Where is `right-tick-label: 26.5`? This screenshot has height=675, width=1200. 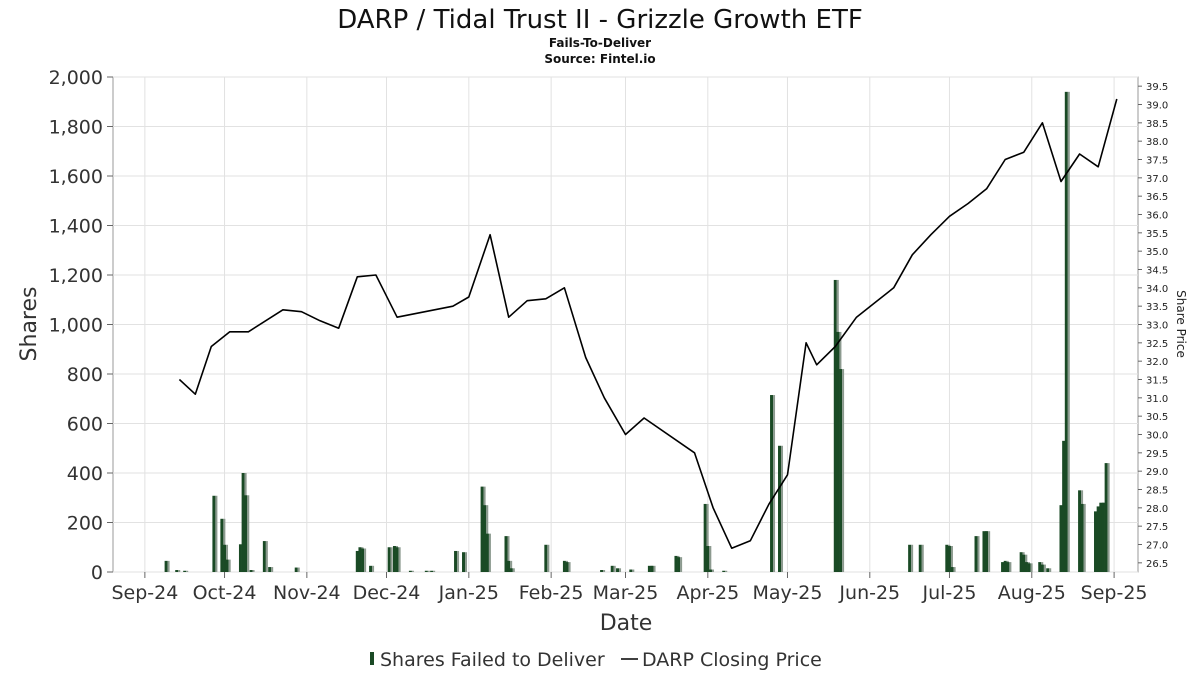
right-tick-label: 26.5 is located at coordinates (1157, 564).